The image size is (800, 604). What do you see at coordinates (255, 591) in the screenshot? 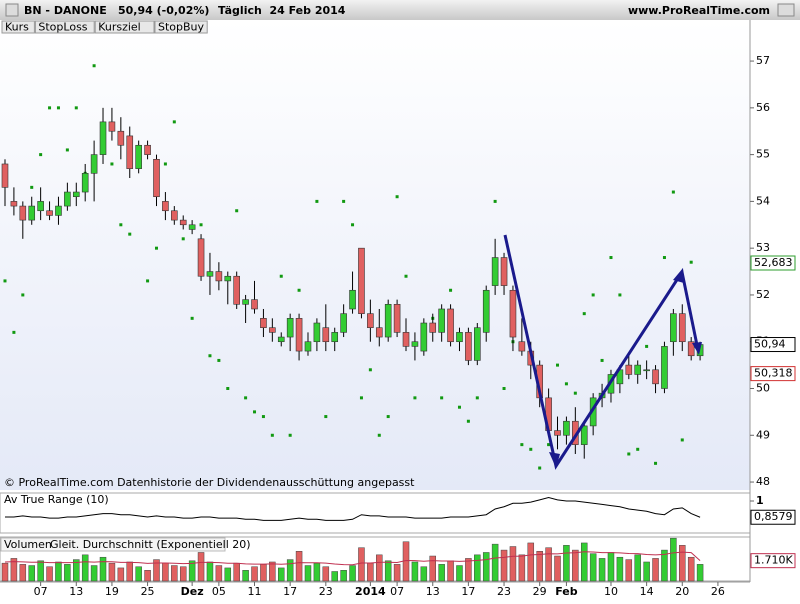
I see `x-tick-label: 11` at bounding box center [255, 591].